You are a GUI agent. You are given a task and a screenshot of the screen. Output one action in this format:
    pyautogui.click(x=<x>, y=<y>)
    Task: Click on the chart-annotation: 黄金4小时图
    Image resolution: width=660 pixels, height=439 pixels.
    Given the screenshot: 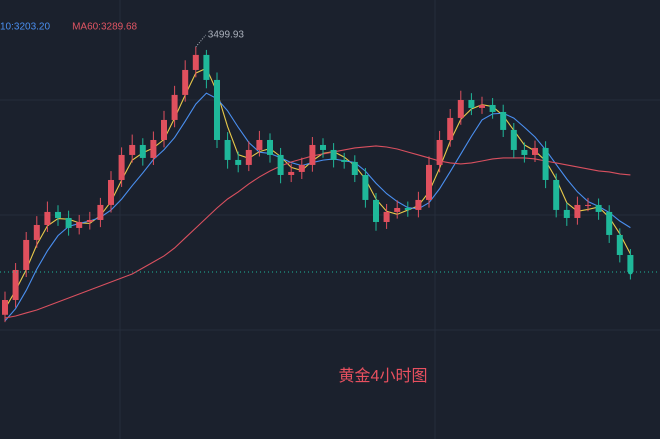 What is the action you would take?
    pyautogui.click(x=383, y=376)
    